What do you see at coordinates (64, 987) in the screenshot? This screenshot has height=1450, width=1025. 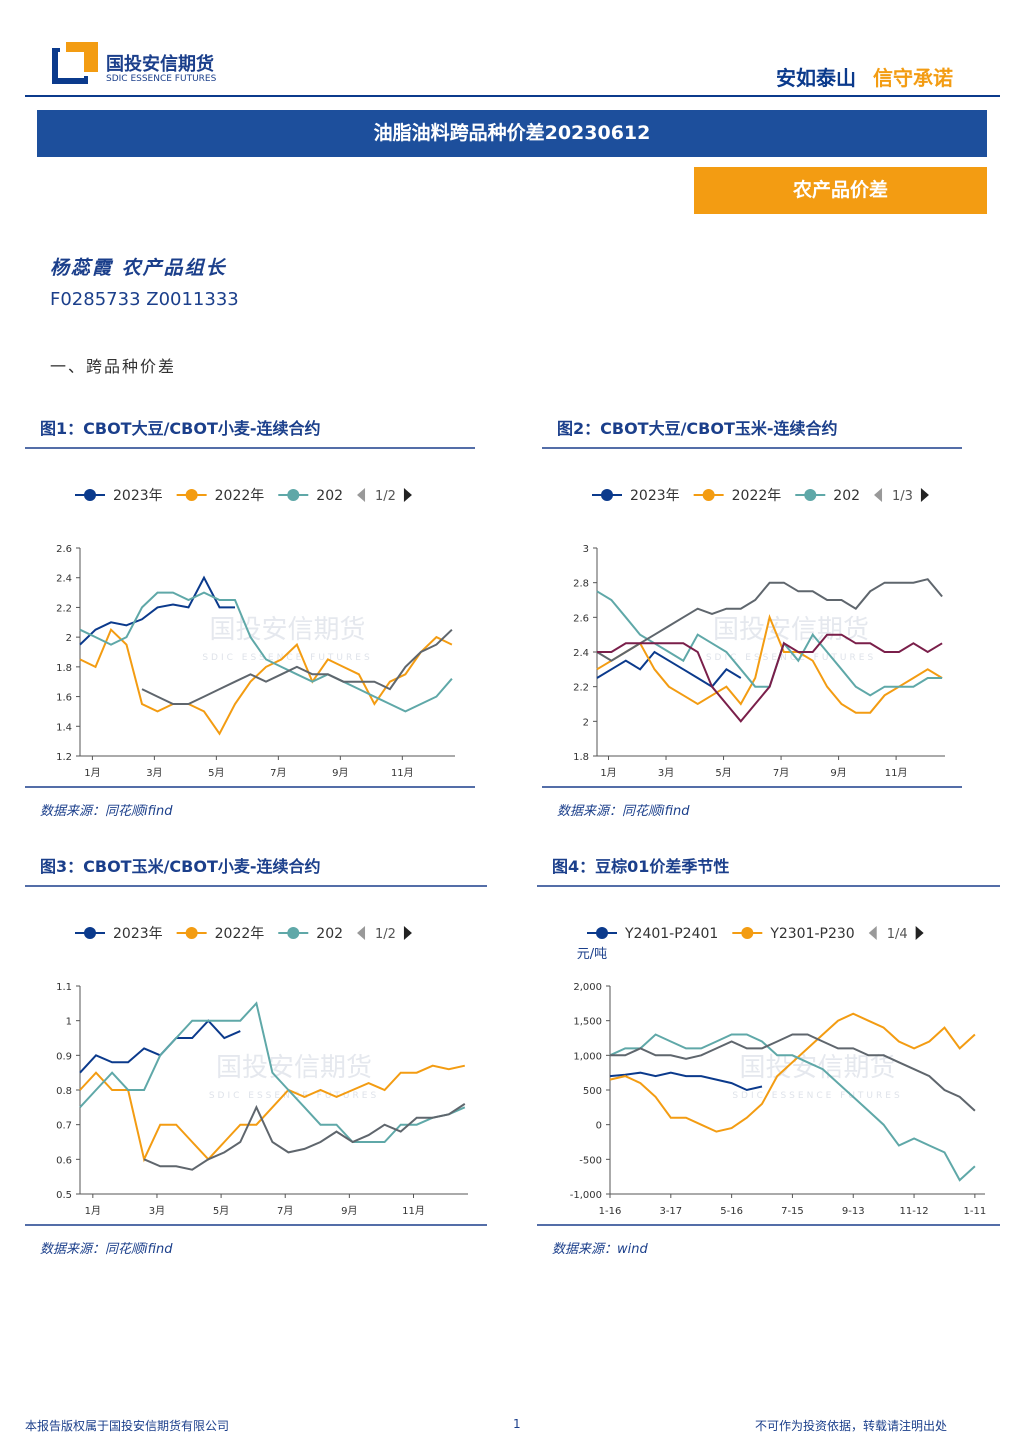 I see `y-tick-label: 1.1` at bounding box center [64, 987].